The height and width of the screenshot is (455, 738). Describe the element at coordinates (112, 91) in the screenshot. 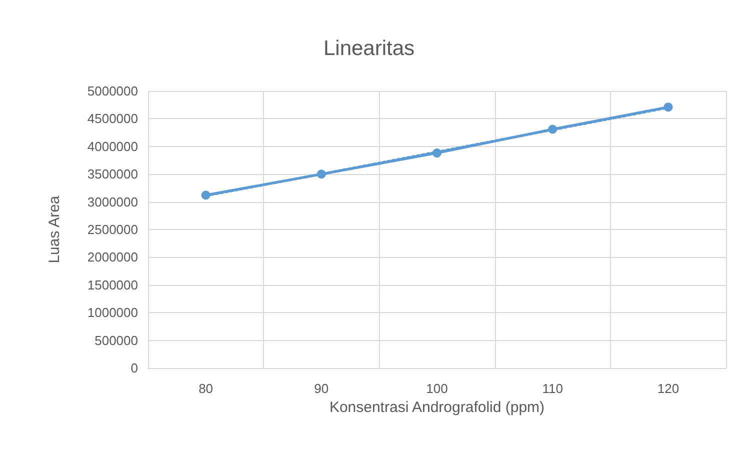

I see `y-tick-label: 5000000` at that location.